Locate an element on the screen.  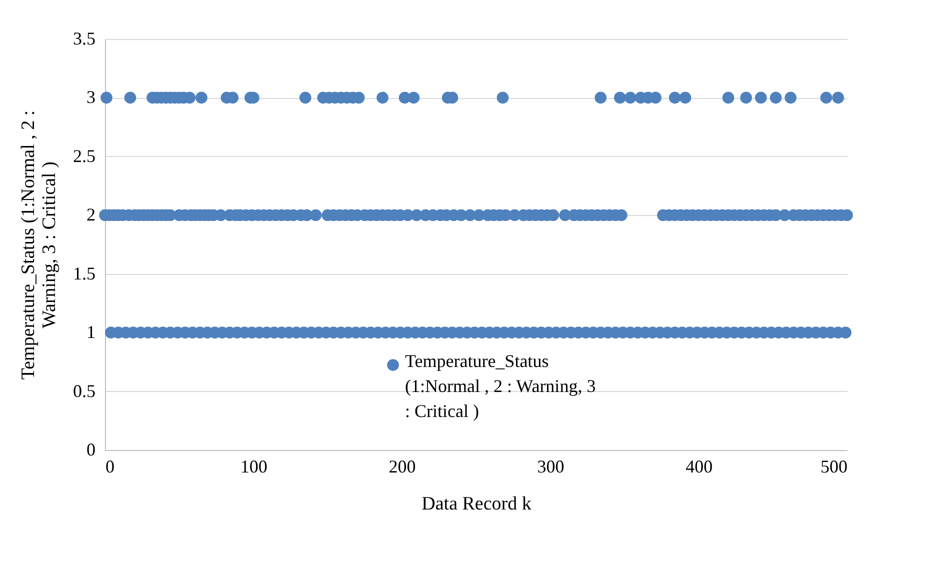
y-tick-label: 3.5 is located at coordinates (84, 38).